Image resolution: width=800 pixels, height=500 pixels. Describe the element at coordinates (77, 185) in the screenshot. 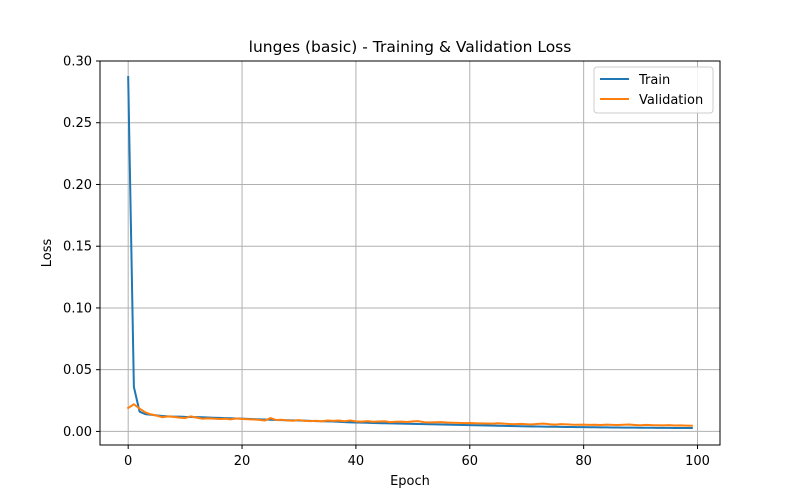

I see `y-tick-label: 0.20` at that location.